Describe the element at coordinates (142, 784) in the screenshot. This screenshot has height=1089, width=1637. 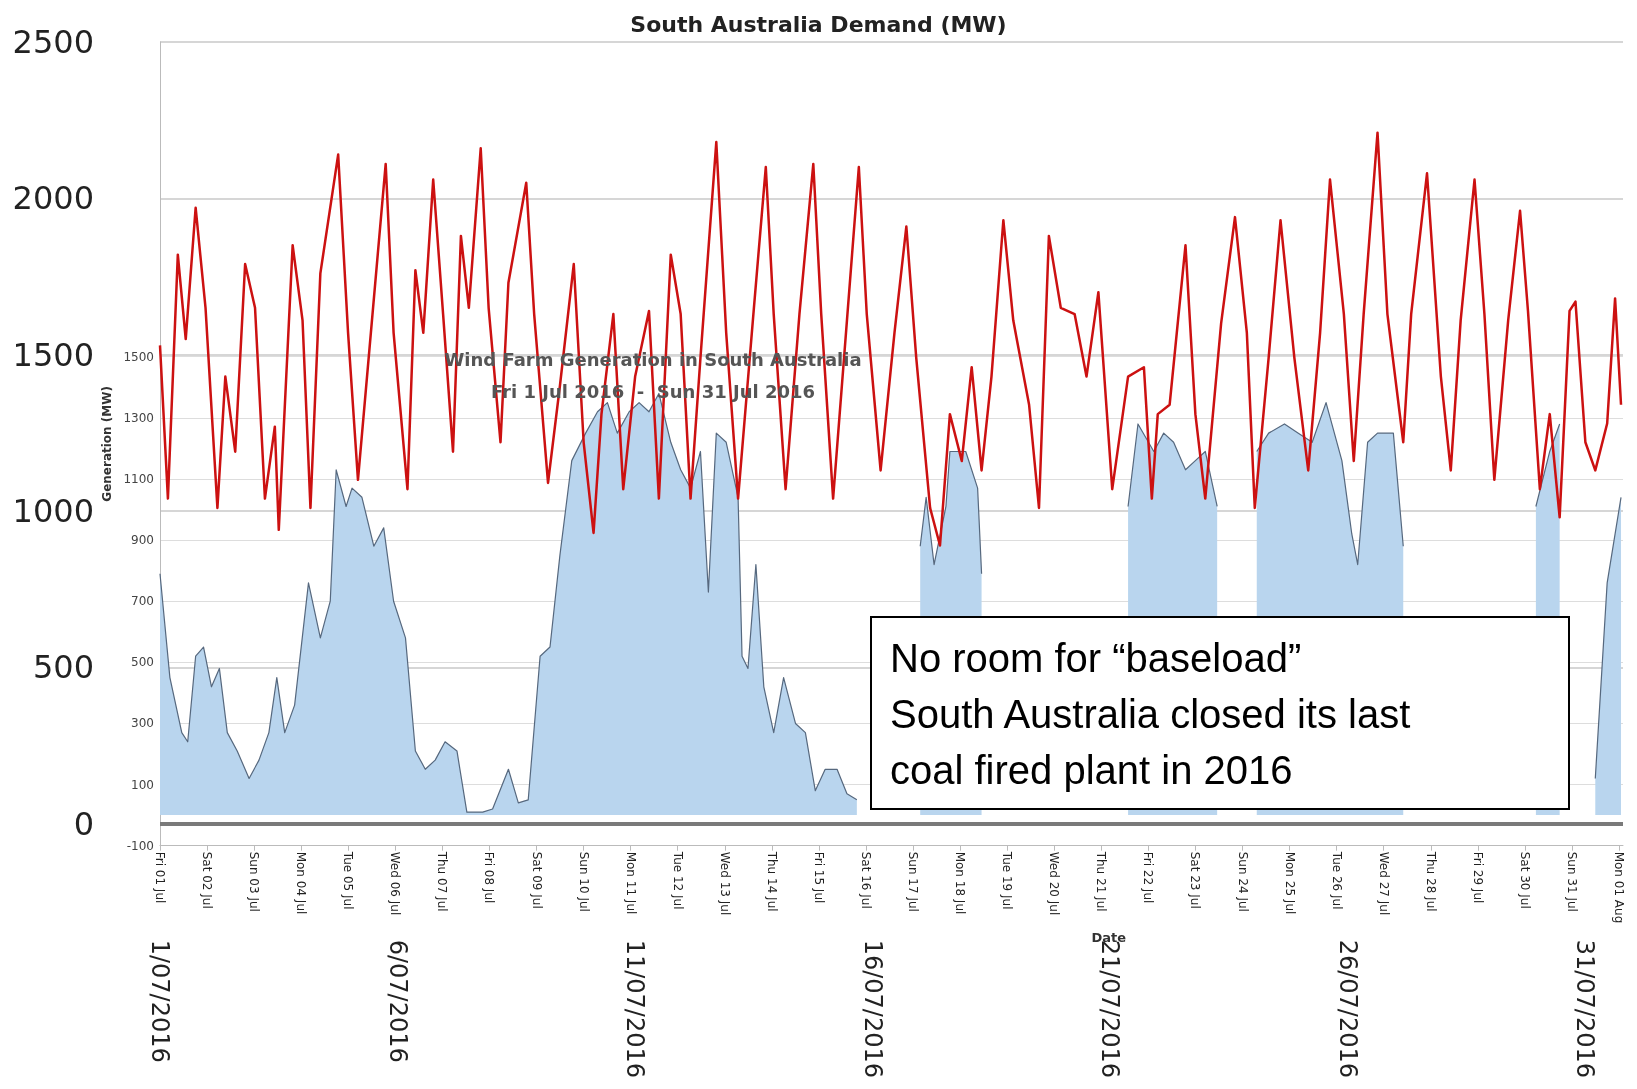
I see `y2-tick-label: 100` at that location.